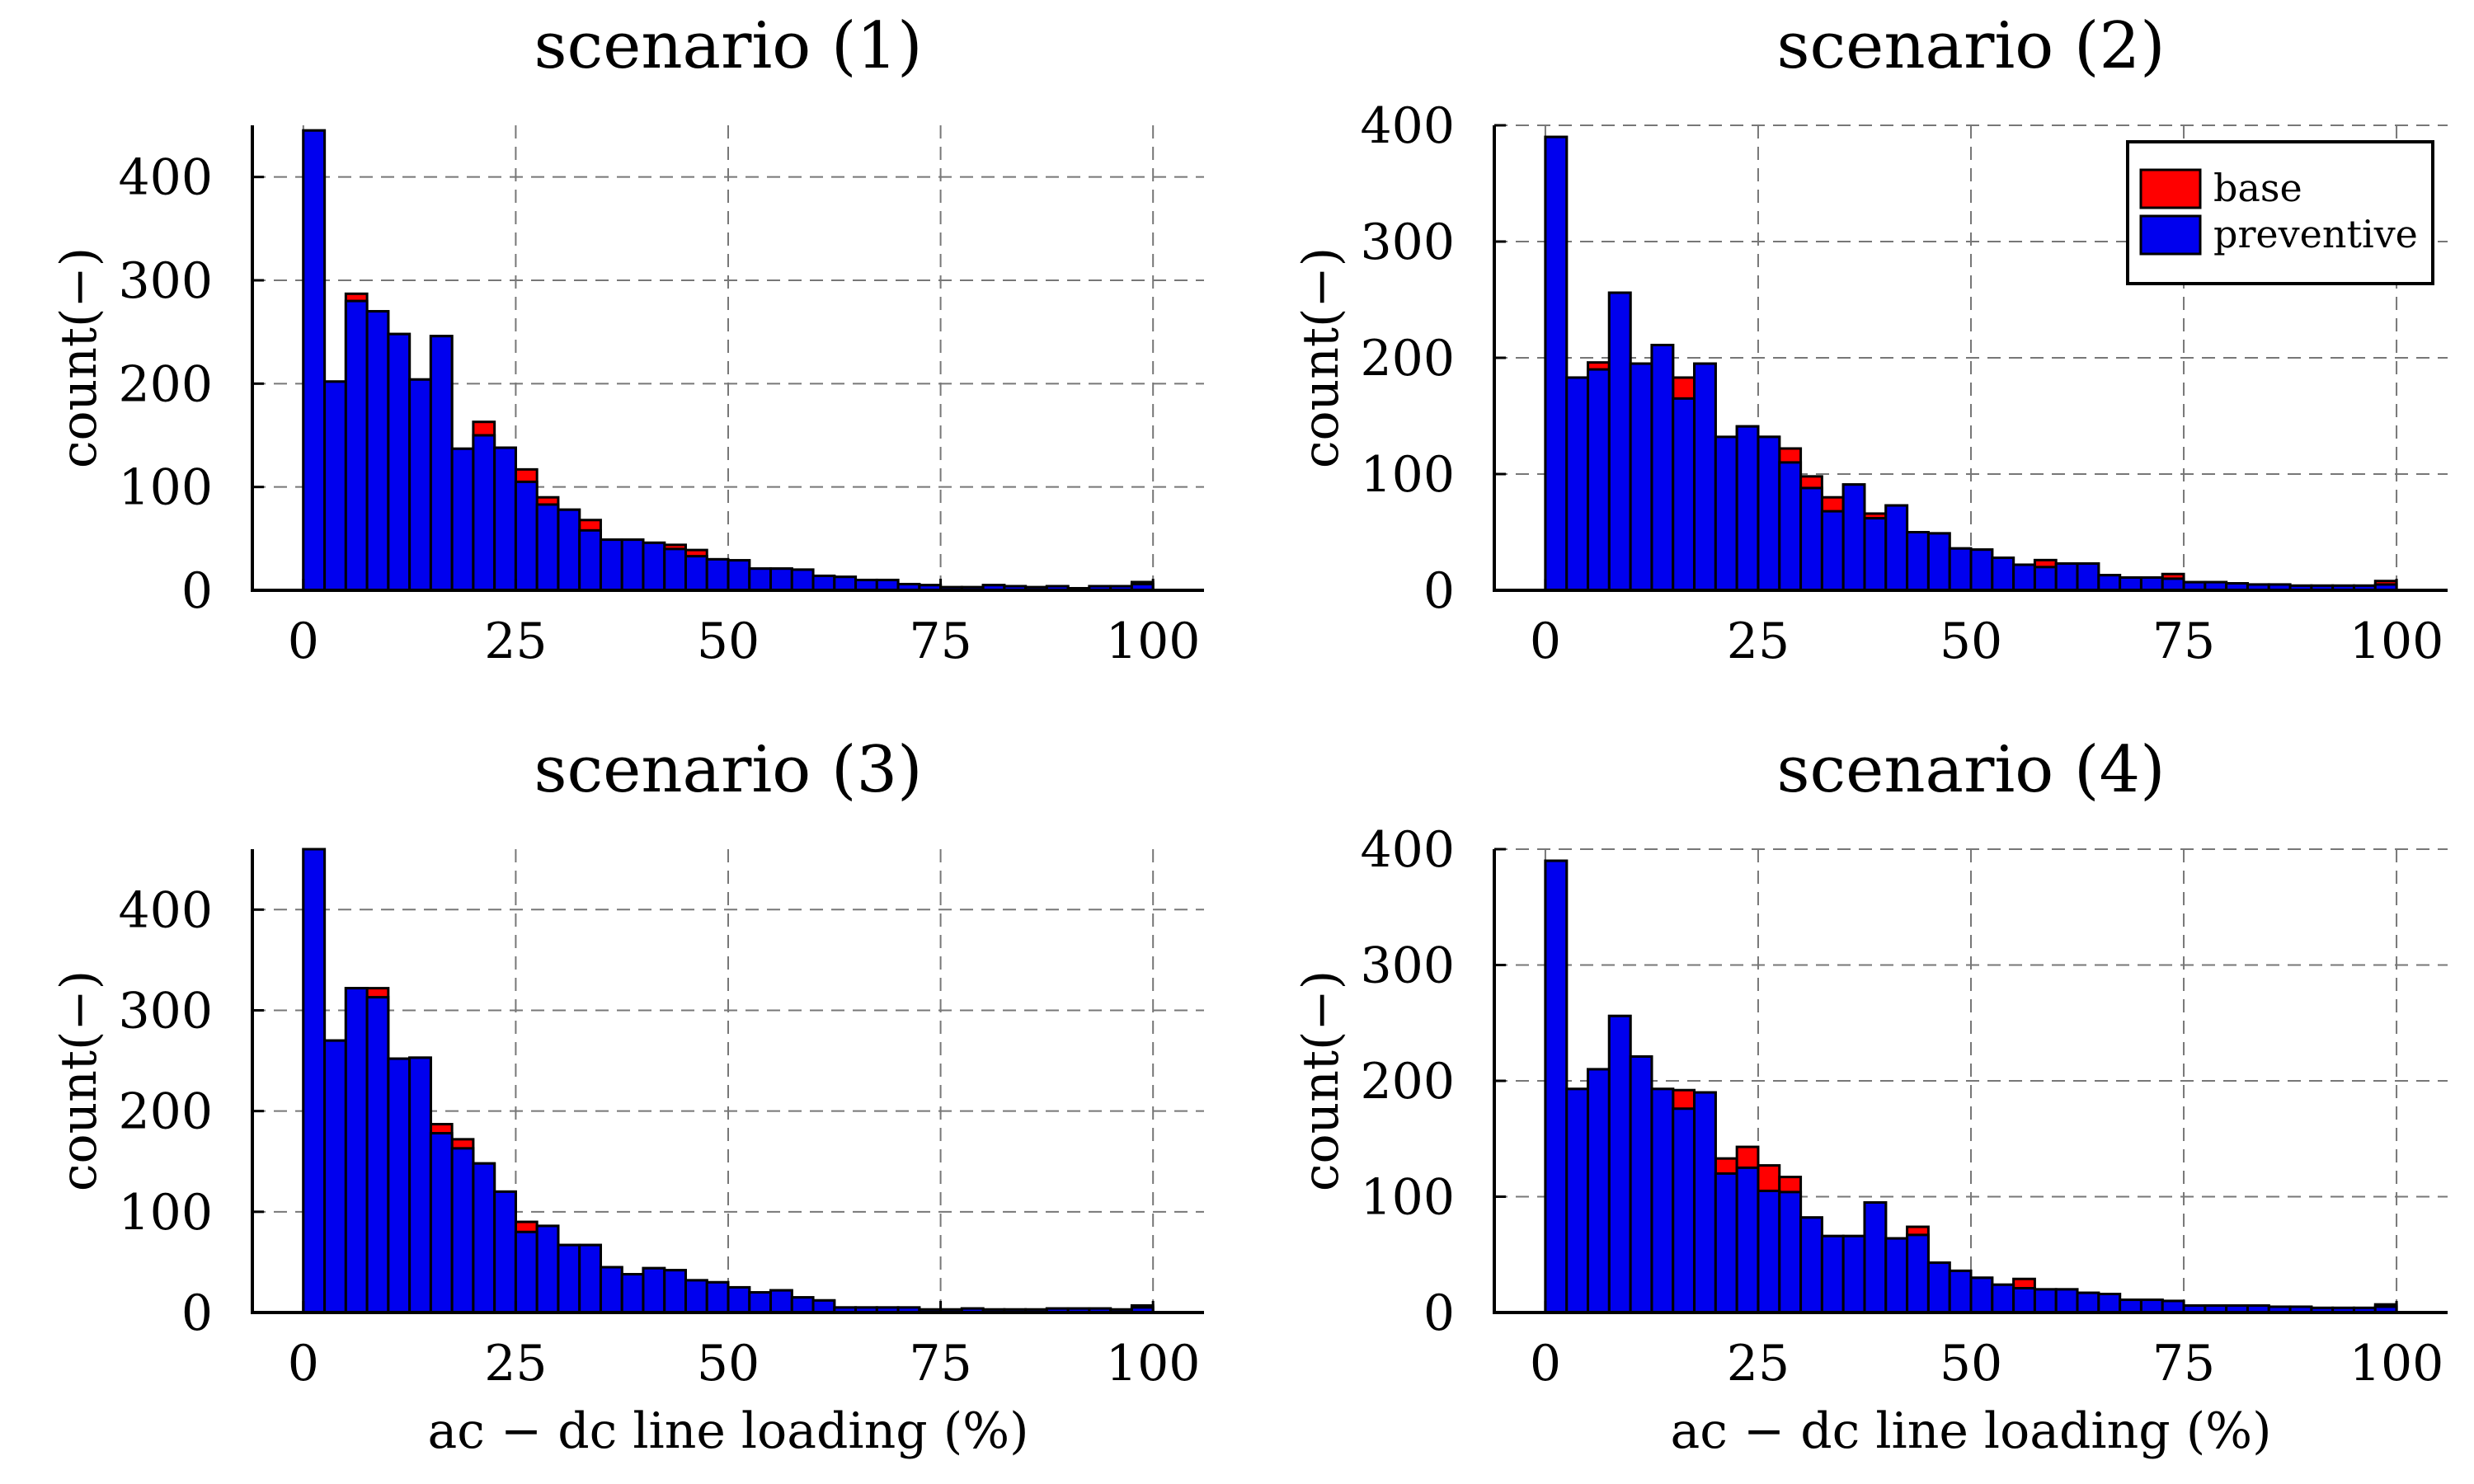  What do you see at coordinates (1970, 46) in the screenshot?
I see `chart-title: scenario (2)` at bounding box center [1970, 46].